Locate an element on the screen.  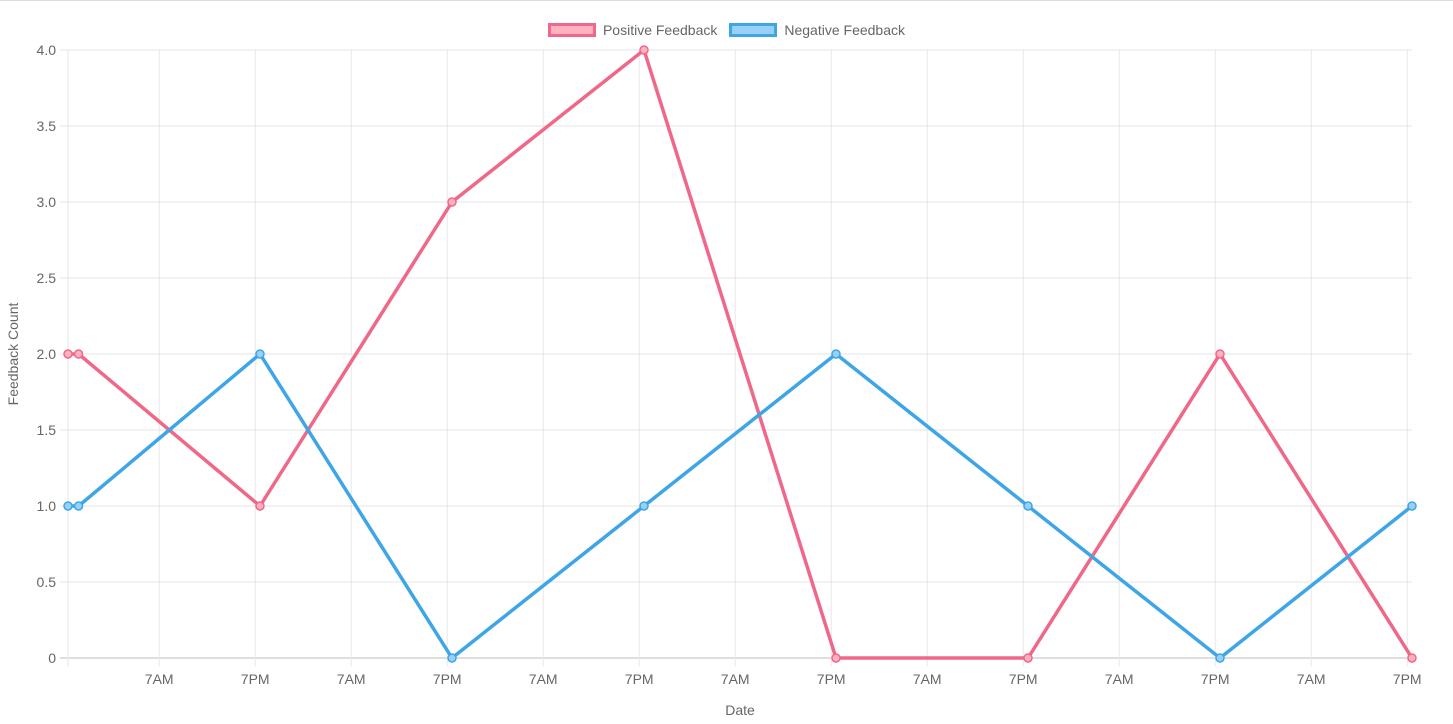
y-tick-label: 0.5 is located at coordinates (47, 582).